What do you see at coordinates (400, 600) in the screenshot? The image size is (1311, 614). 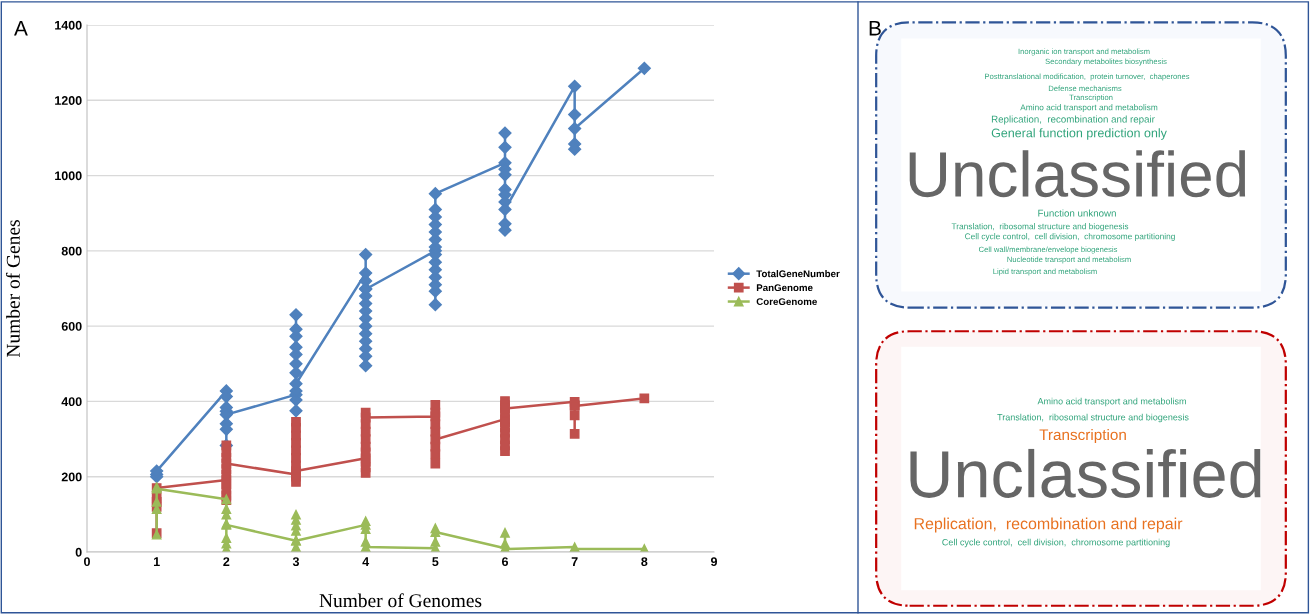 I see `x-axis-title: Number of Genomes` at bounding box center [400, 600].